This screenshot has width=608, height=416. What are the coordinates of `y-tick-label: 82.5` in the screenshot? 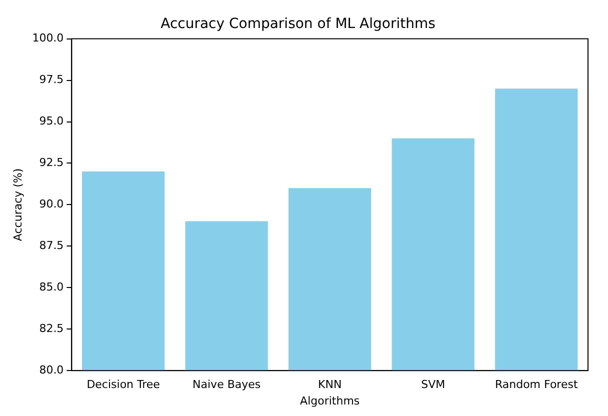 It's located at (51, 328).